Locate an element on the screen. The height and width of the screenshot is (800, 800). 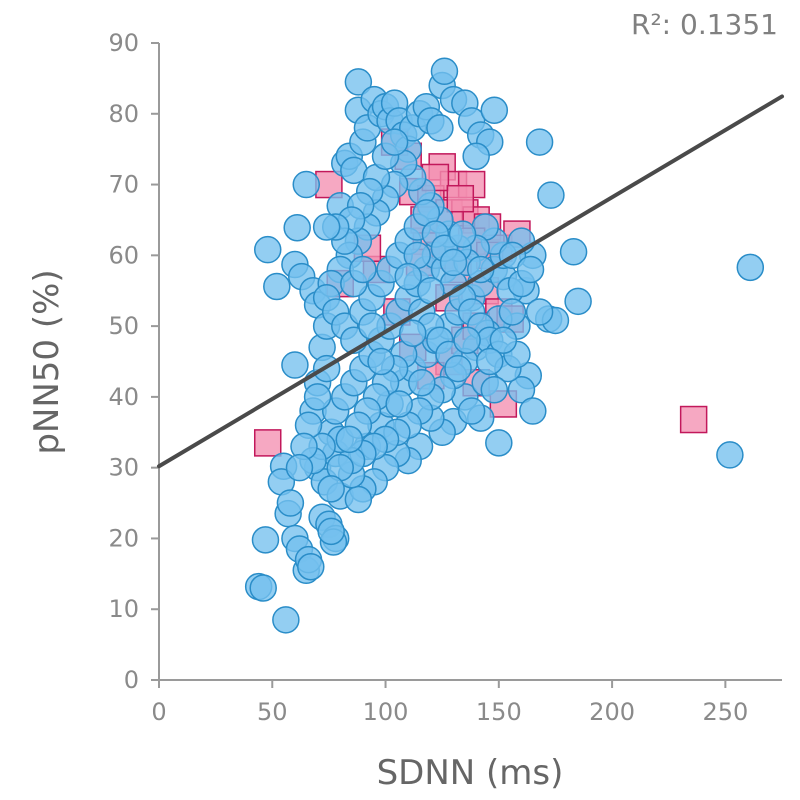
x-tick-label: 150 is located at coordinates (499, 712).